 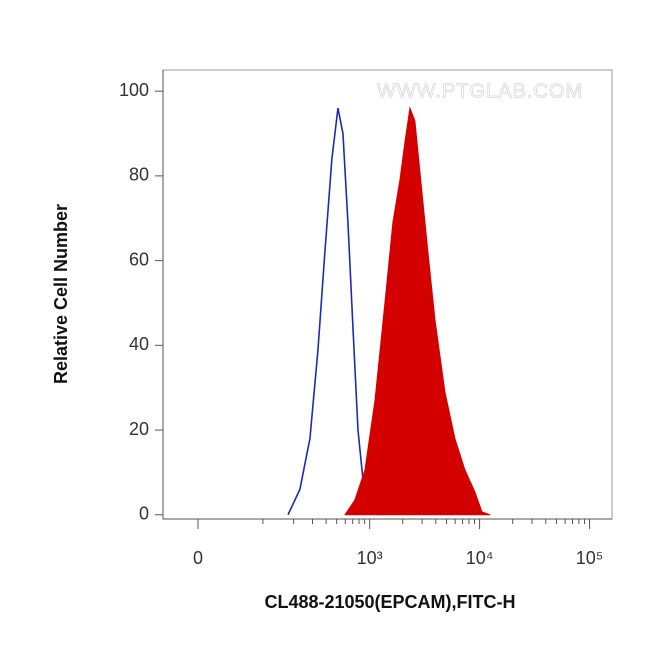 What do you see at coordinates (480, 558) in the screenshot?
I see `x-tick-label: 10⁴` at bounding box center [480, 558].